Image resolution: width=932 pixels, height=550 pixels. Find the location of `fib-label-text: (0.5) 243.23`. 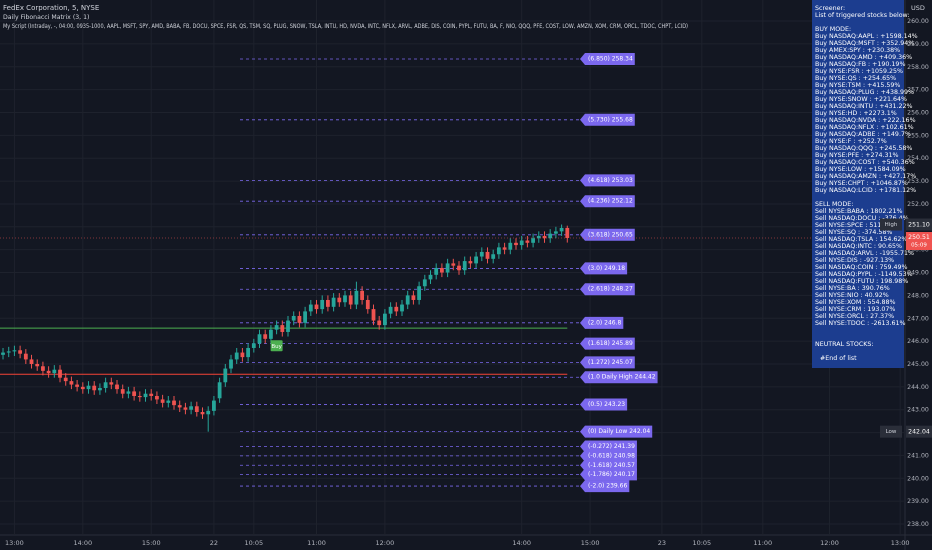

fib-label-text: (0.5) 243.23 is located at coordinates (606, 404).